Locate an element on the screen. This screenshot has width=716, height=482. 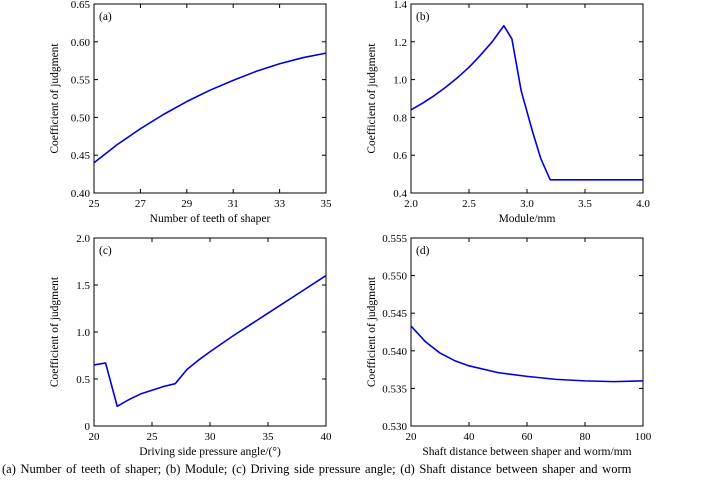
y-tick-label: 0.6 is located at coordinates (400, 156).